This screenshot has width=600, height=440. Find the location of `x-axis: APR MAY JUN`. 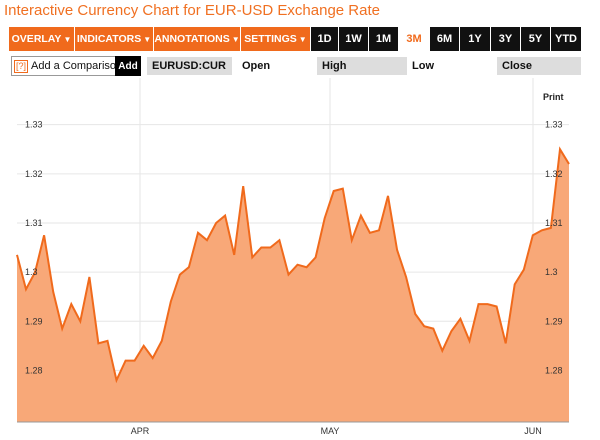

x-axis: APR MAY JUN is located at coordinates (336, 431).